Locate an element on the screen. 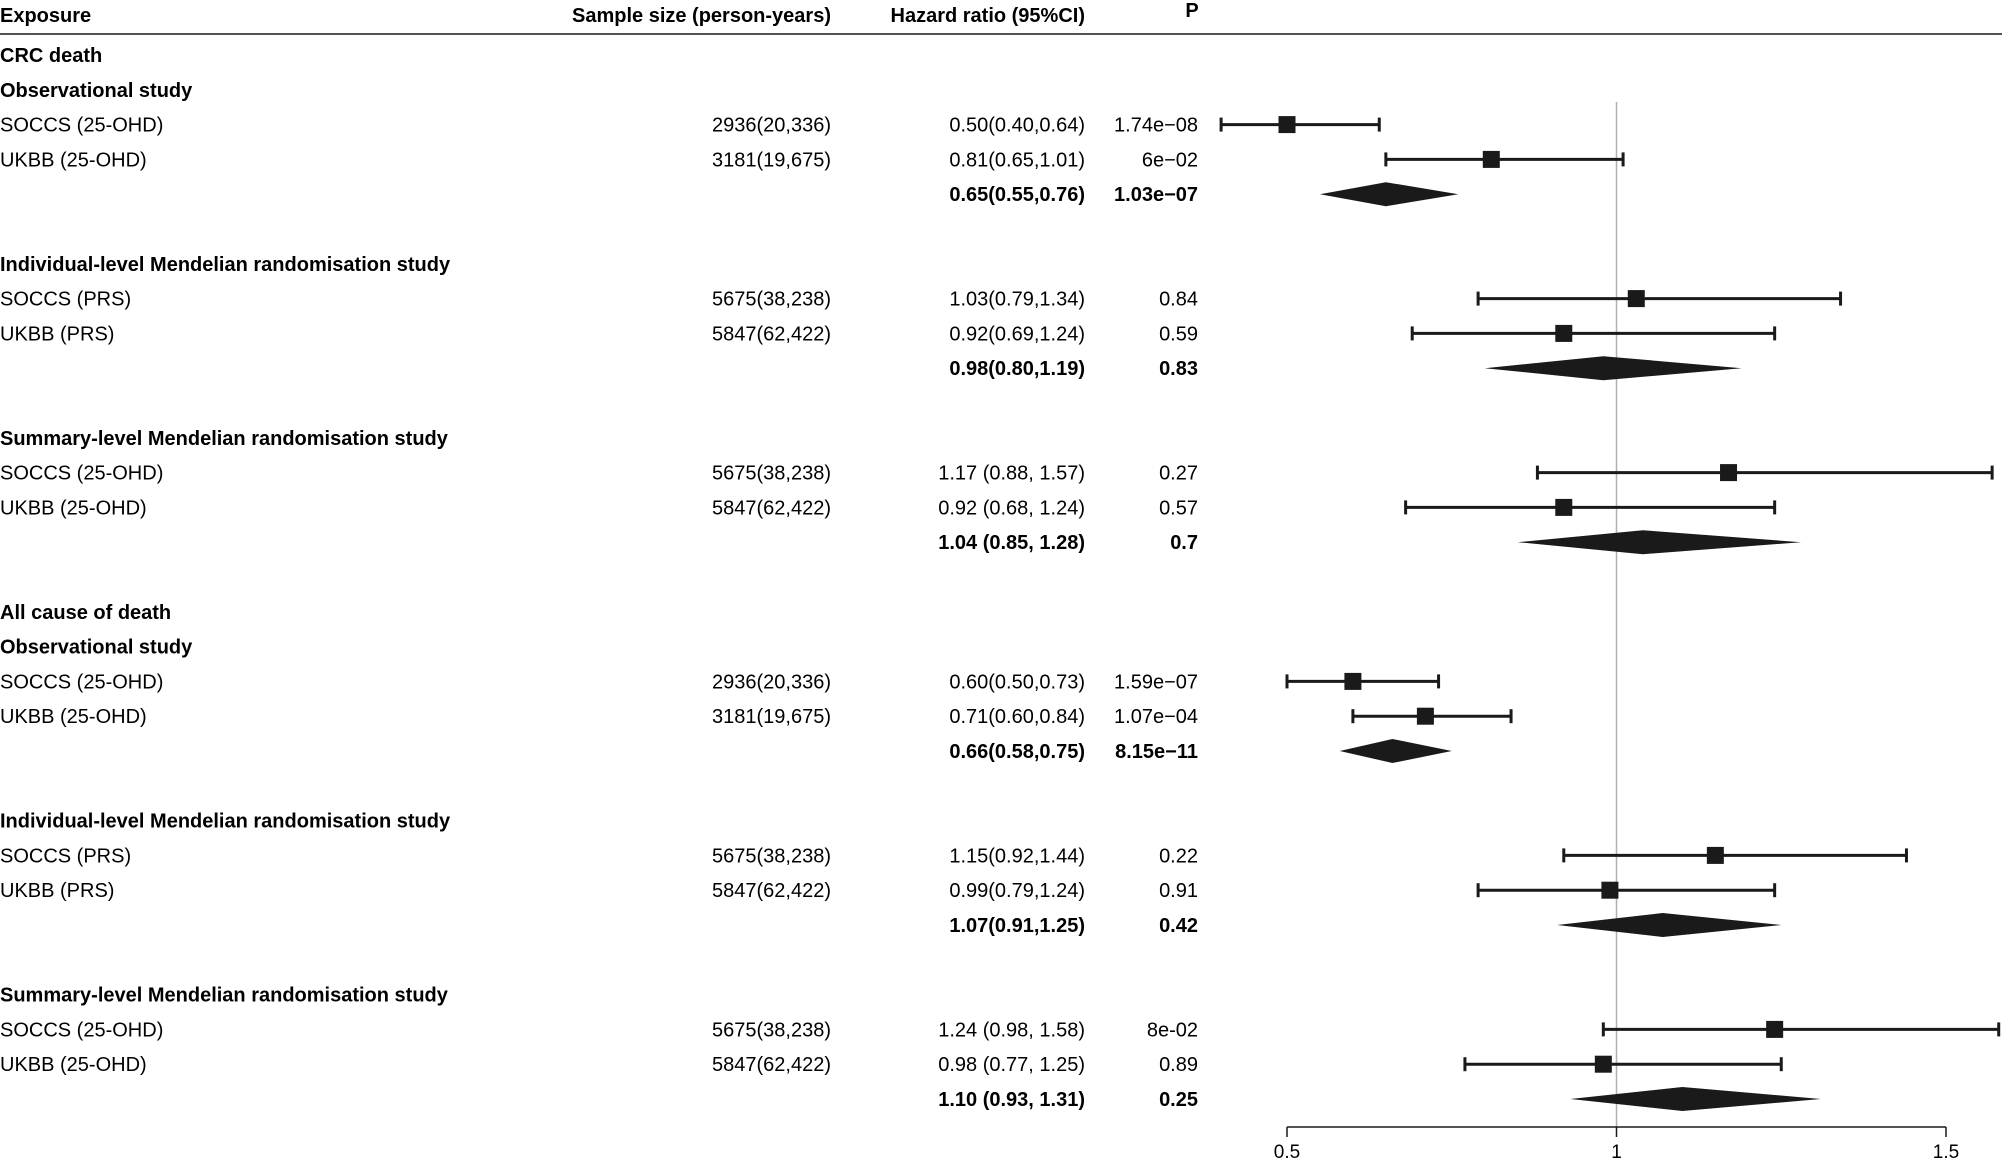 The width and height of the screenshot is (2002, 1164). hazard-ratio-value: 1.04 (0.85, 1.28) is located at coordinates (1011, 543).